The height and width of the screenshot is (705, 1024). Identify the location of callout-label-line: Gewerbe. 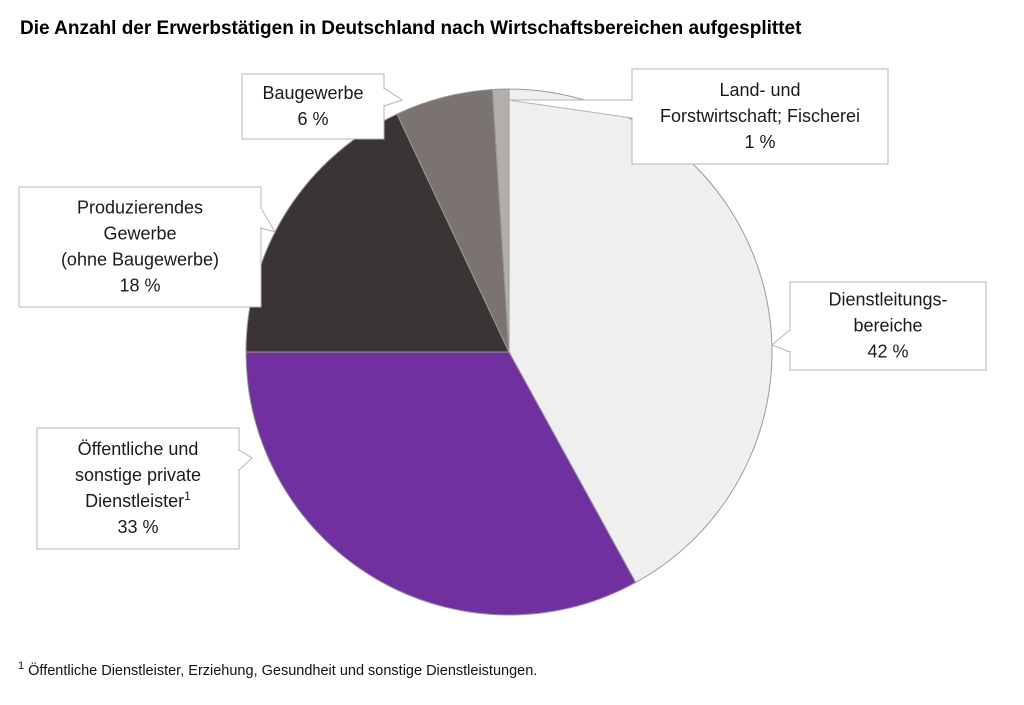
(139, 234).